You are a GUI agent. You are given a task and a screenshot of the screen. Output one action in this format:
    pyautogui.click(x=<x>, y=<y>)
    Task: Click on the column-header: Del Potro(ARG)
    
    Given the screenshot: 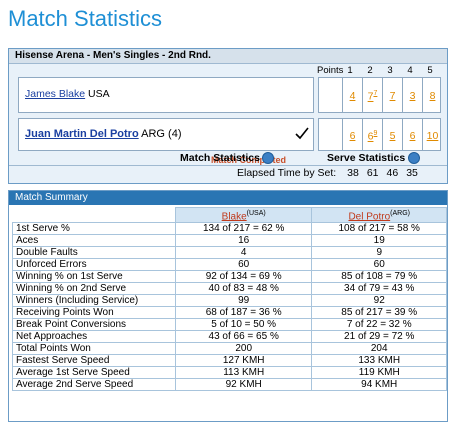 What is the action you would take?
    pyautogui.click(x=379, y=215)
    